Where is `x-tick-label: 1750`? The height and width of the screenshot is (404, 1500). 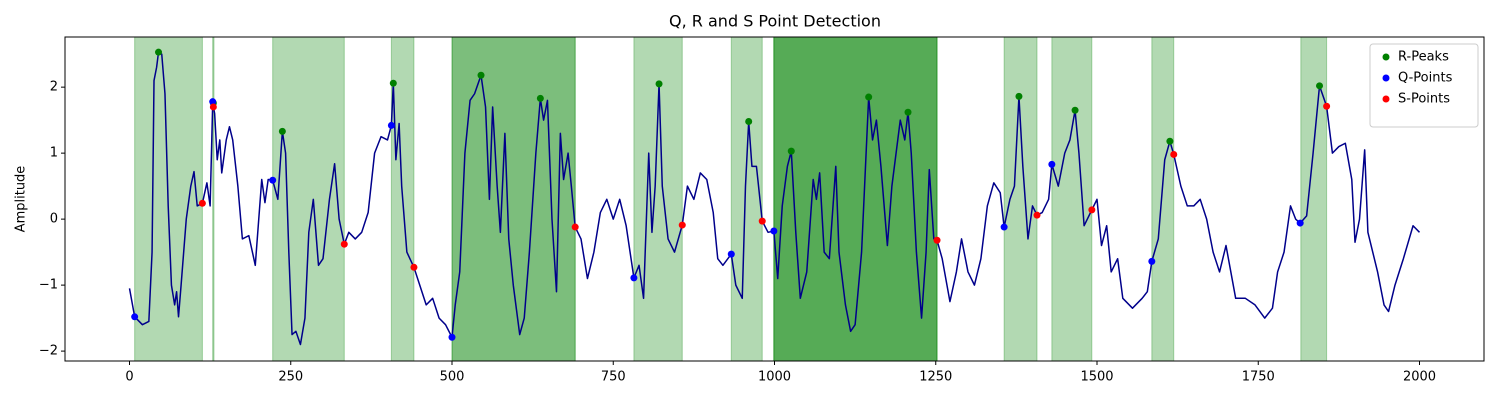 x-tick-label: 1750 is located at coordinates (1258, 377).